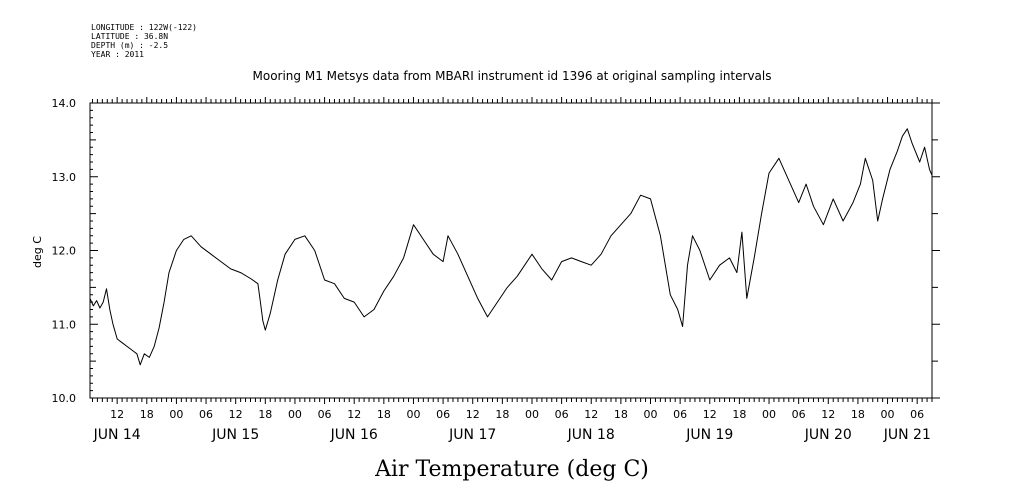  What do you see at coordinates (117, 54) in the screenshot?
I see `metadata-line: YEAR : 2011` at bounding box center [117, 54].